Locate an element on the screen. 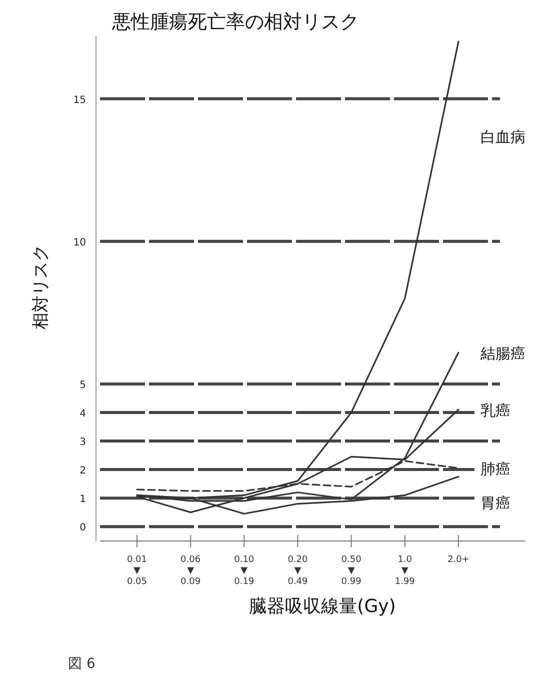 The height and width of the screenshot is (680, 539). series-label: 胃癌 is located at coordinates (495, 503).